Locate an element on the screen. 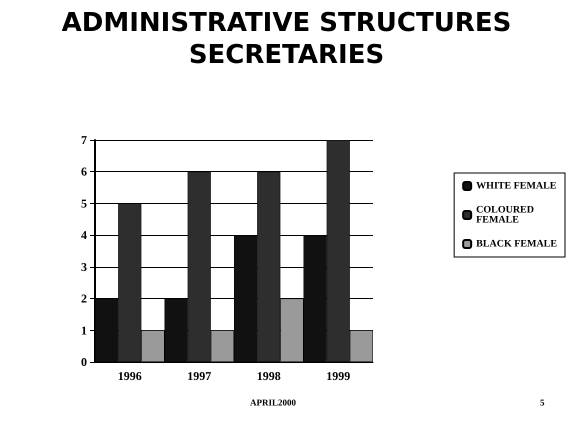 This screenshot has height=430, width=573. y-tick-label: 0 is located at coordinates (84, 362).